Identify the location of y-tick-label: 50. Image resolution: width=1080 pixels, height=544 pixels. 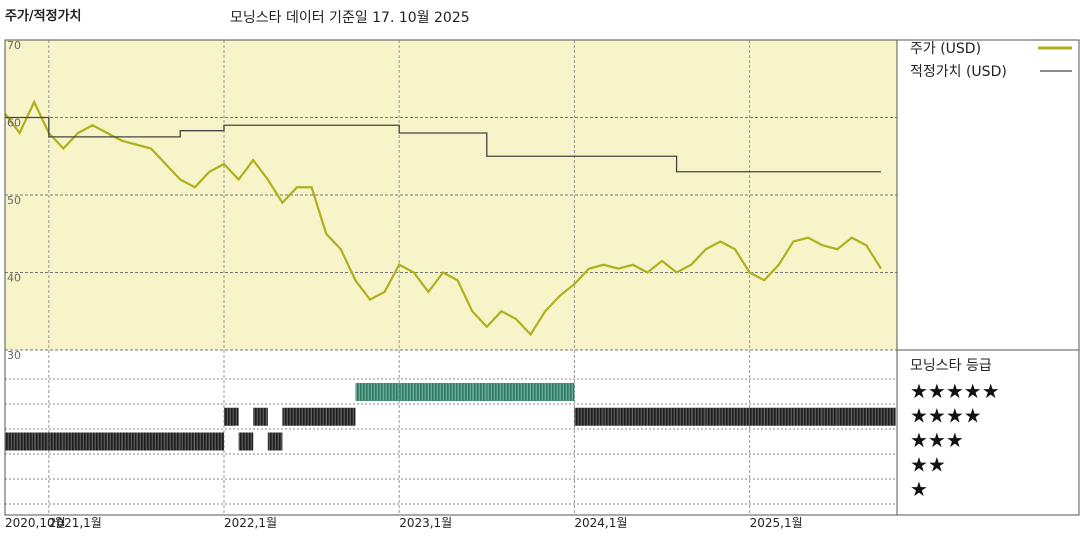
(14, 200).